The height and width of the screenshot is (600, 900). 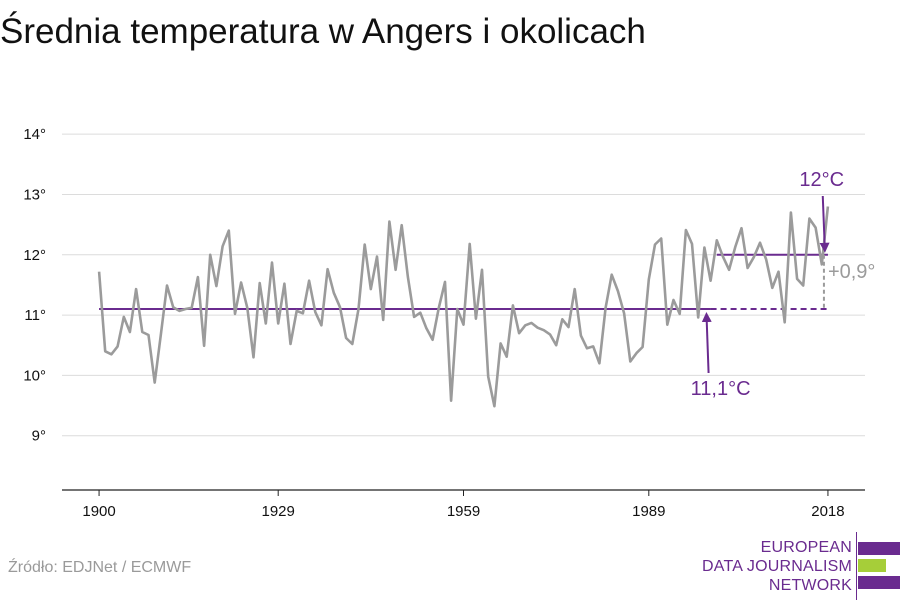 I want to click on annotations: +0,9° 12°C 11,1°C, so click(x=783, y=284).